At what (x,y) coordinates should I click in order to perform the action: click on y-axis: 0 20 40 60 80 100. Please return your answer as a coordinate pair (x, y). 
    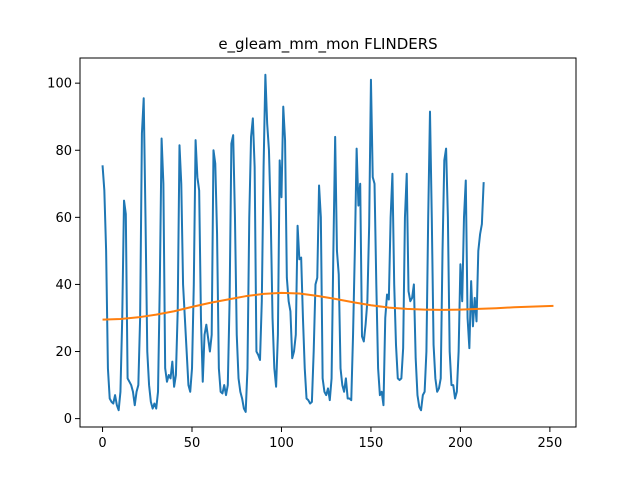
    Looking at the image, I should click on (63, 252).